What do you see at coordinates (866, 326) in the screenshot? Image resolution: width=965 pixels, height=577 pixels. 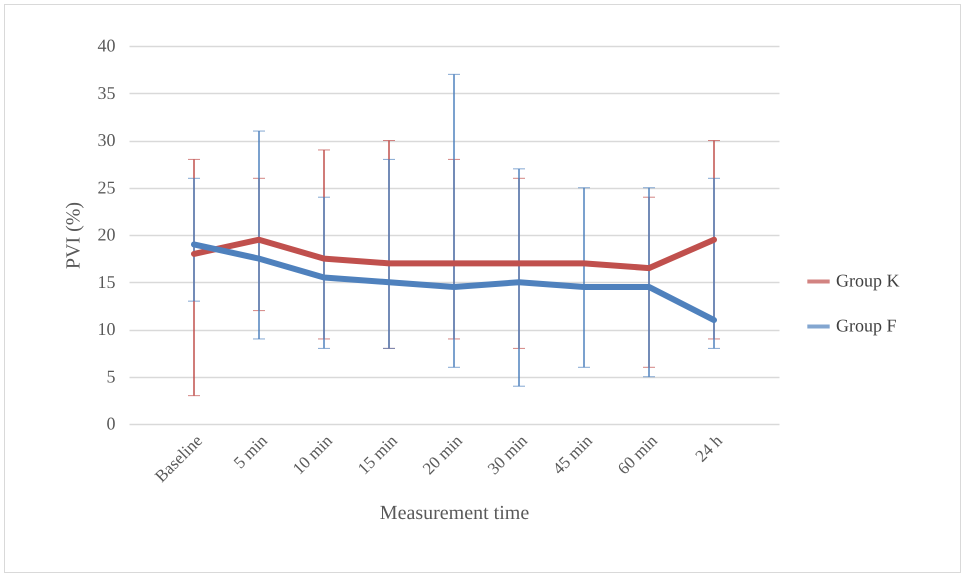 I see `legend-label: Group F` at bounding box center [866, 326].